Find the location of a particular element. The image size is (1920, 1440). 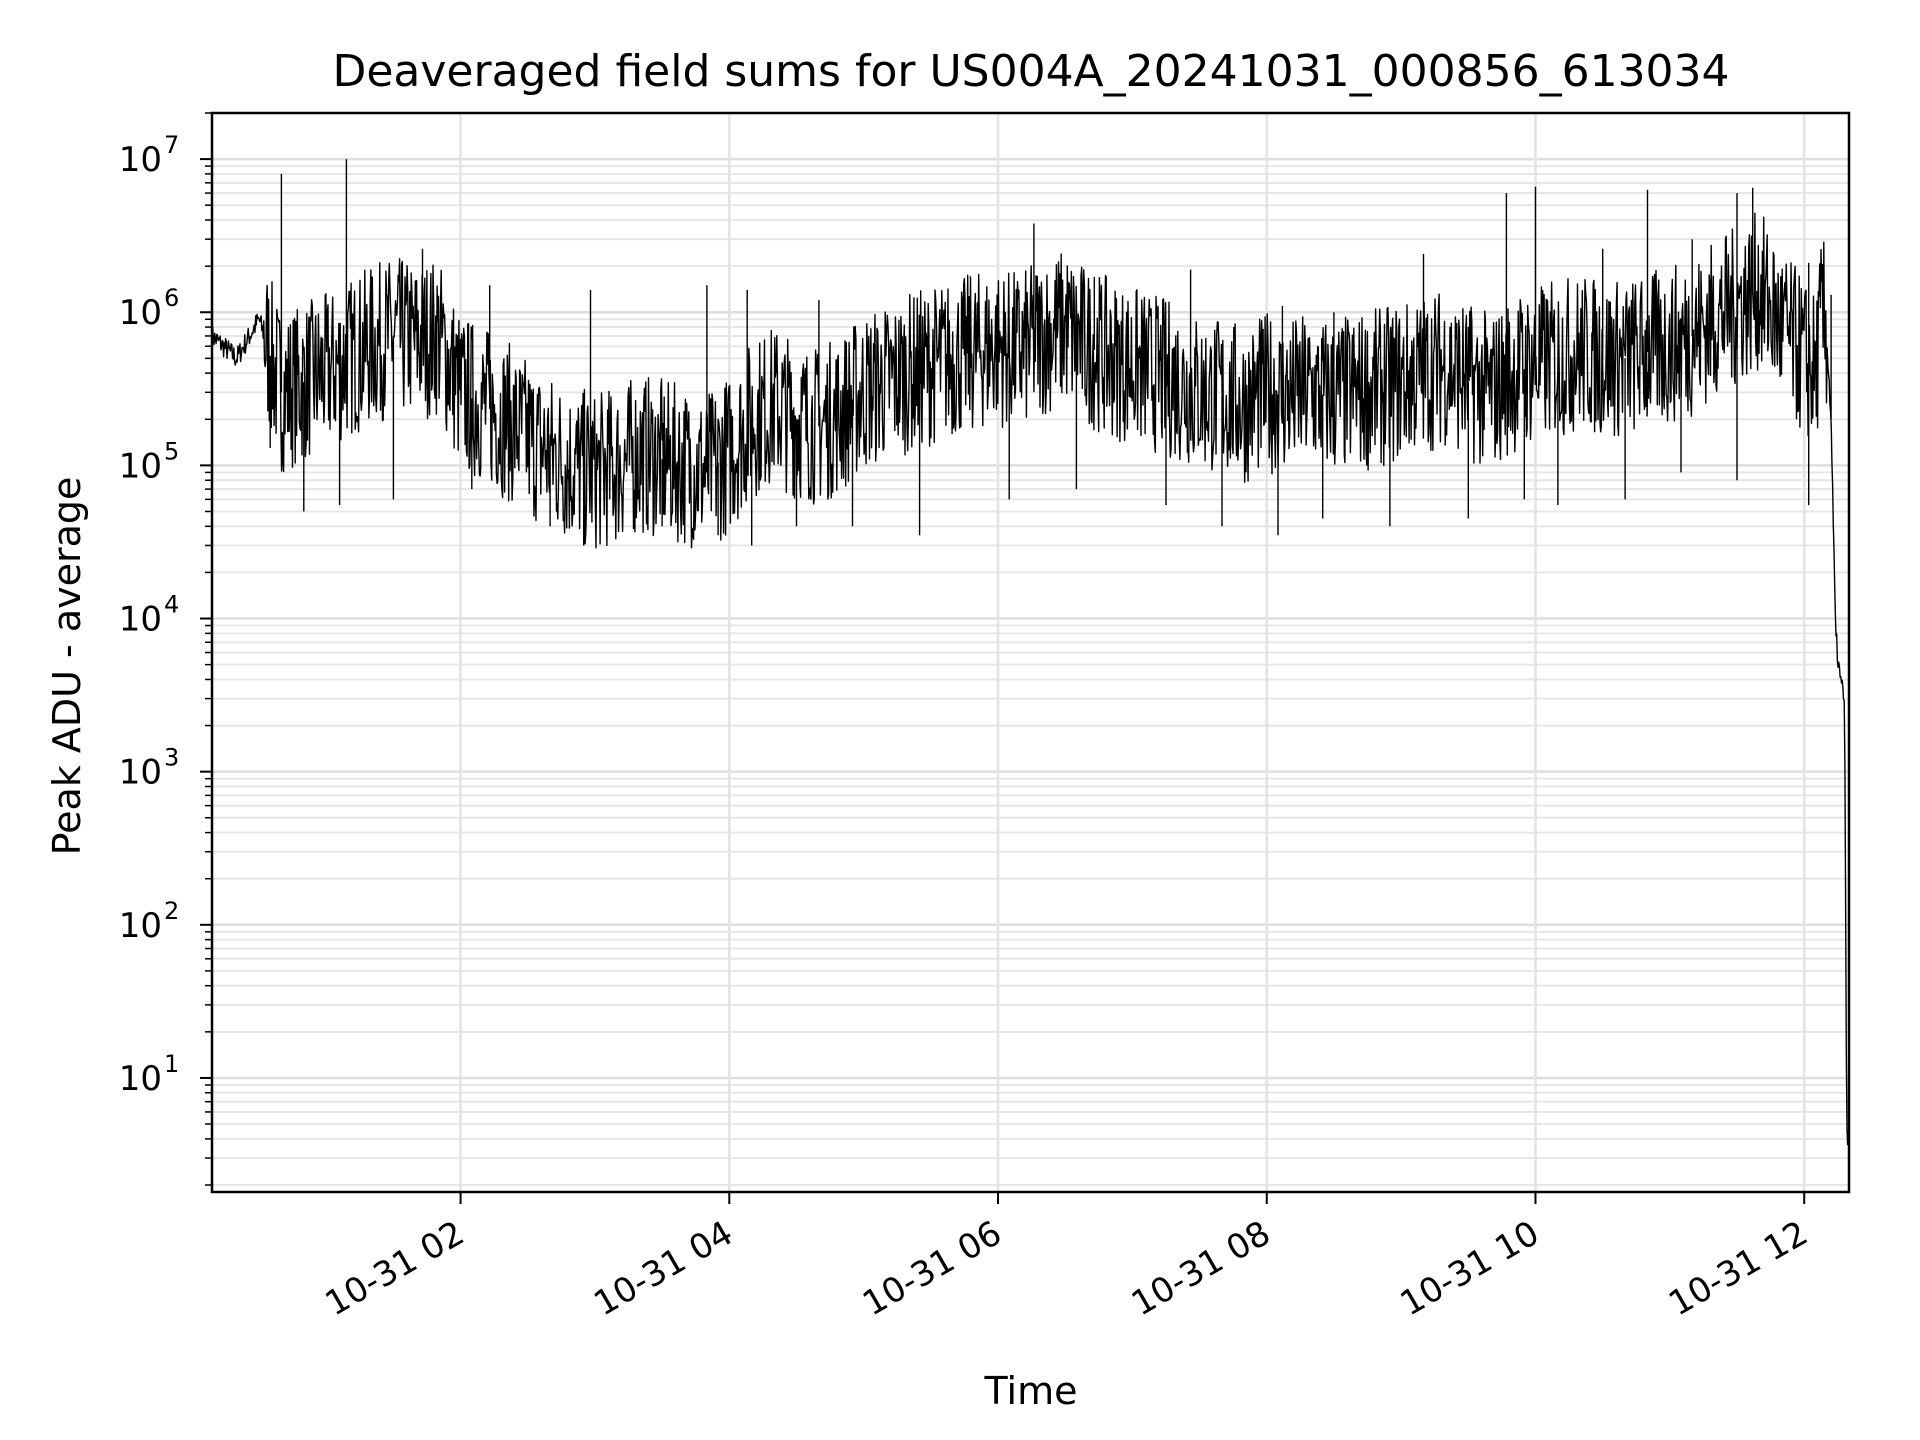

y-axis-label: Peak ADU - average is located at coordinates (67, 666).